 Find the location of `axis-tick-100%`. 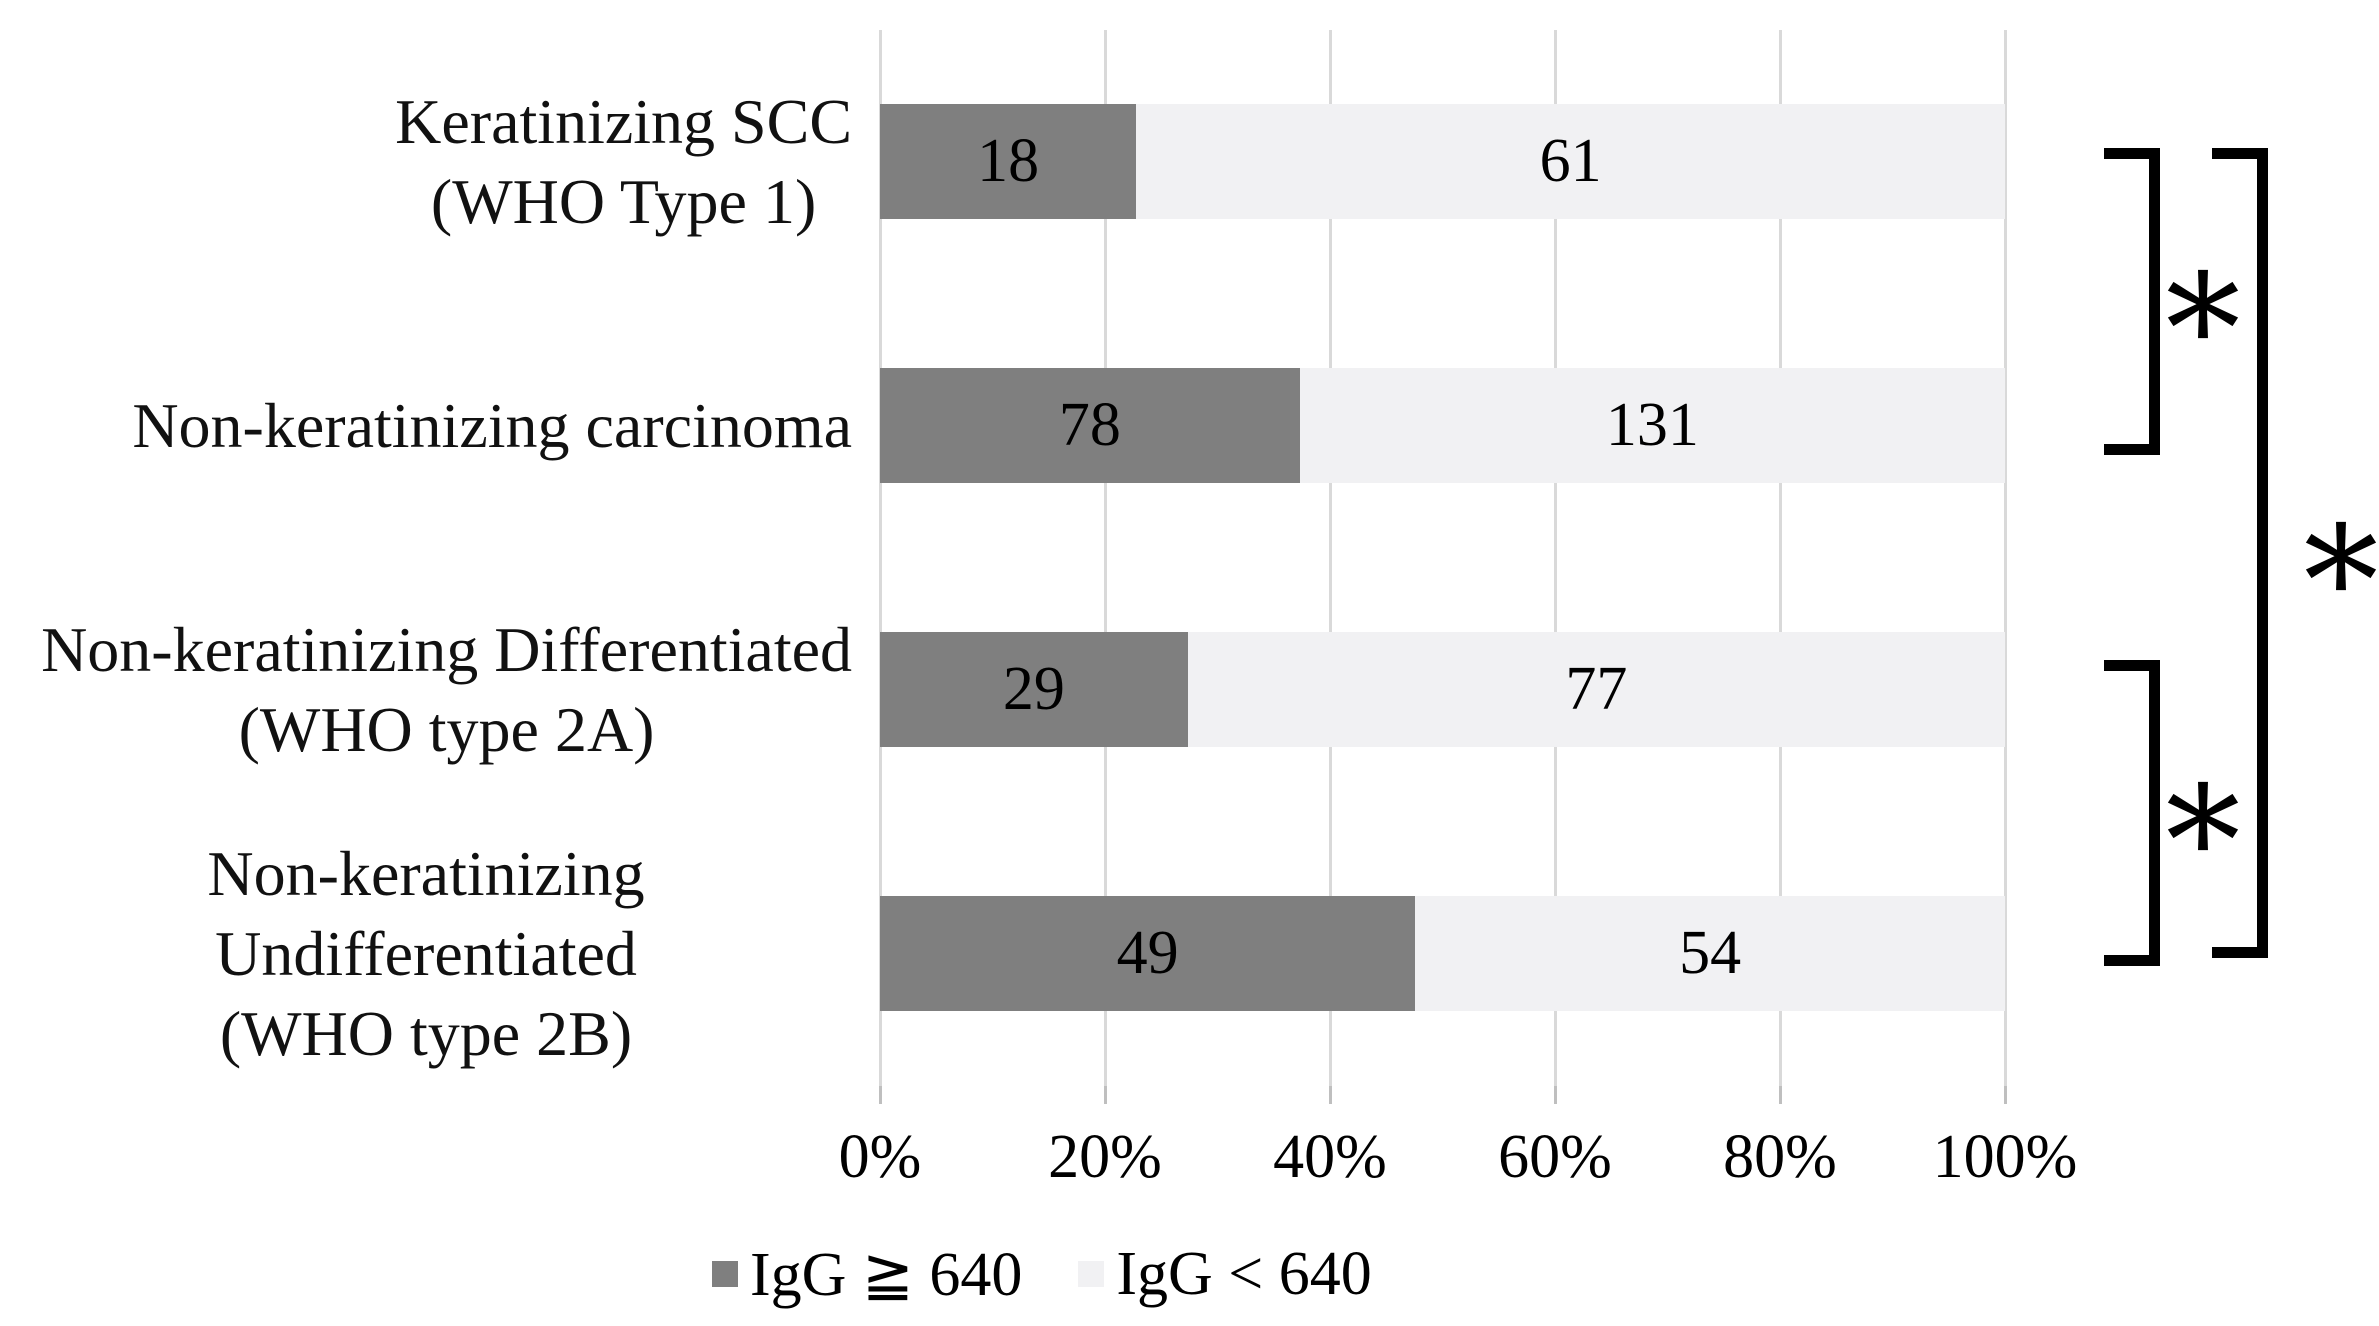

axis-tick-100% is located at coordinates (2005, 1095).